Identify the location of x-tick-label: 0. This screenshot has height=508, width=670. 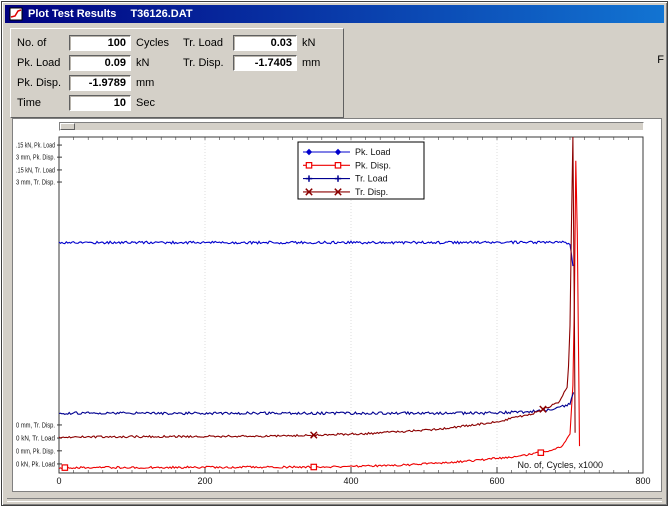
(58, 481).